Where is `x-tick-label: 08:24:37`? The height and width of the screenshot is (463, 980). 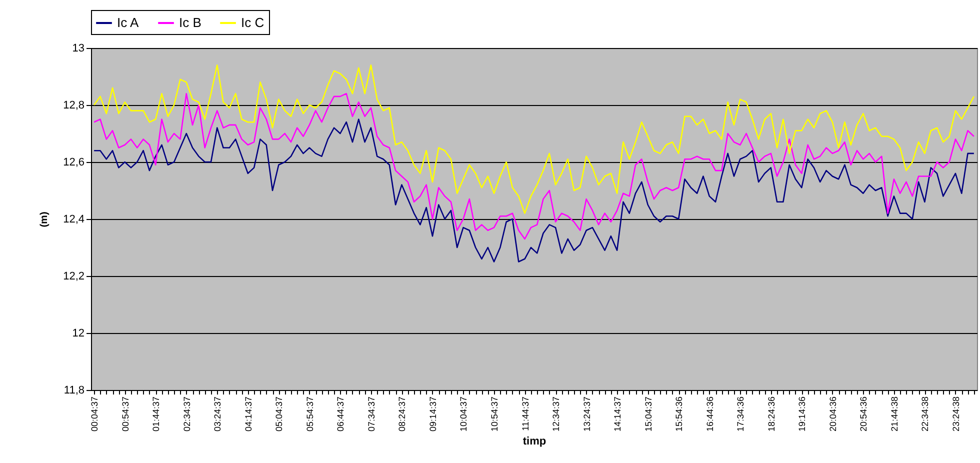
x-tick-label: 08:24:37 is located at coordinates (402, 414).